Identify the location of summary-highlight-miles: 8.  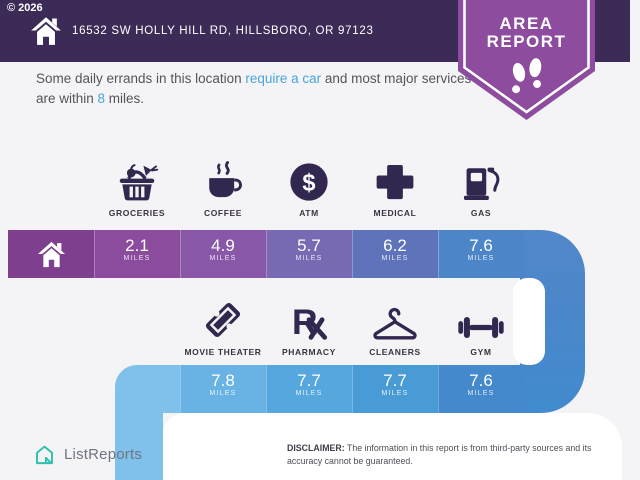
(101, 98).